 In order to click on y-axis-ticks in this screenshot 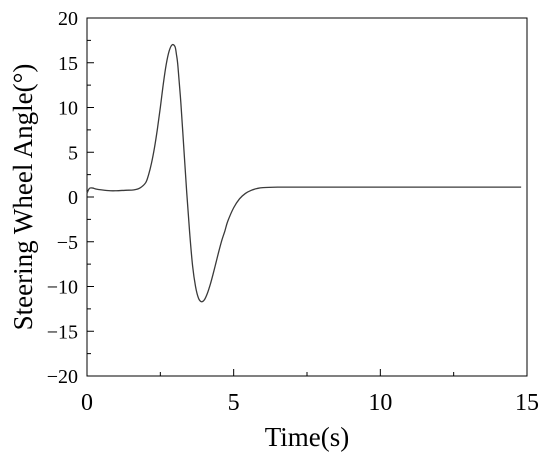, I will do `click(90, 197)`.